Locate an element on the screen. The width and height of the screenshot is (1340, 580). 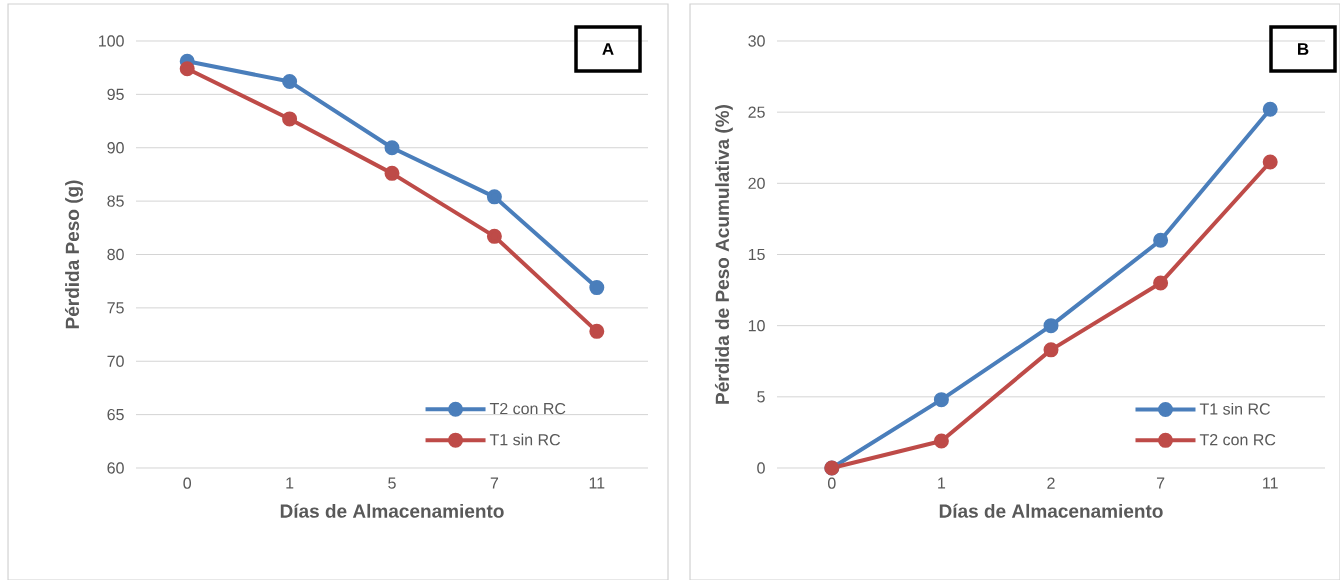
y-axis-title: Pérdida de Peso Acumulativa (%) is located at coordinates (723, 254).